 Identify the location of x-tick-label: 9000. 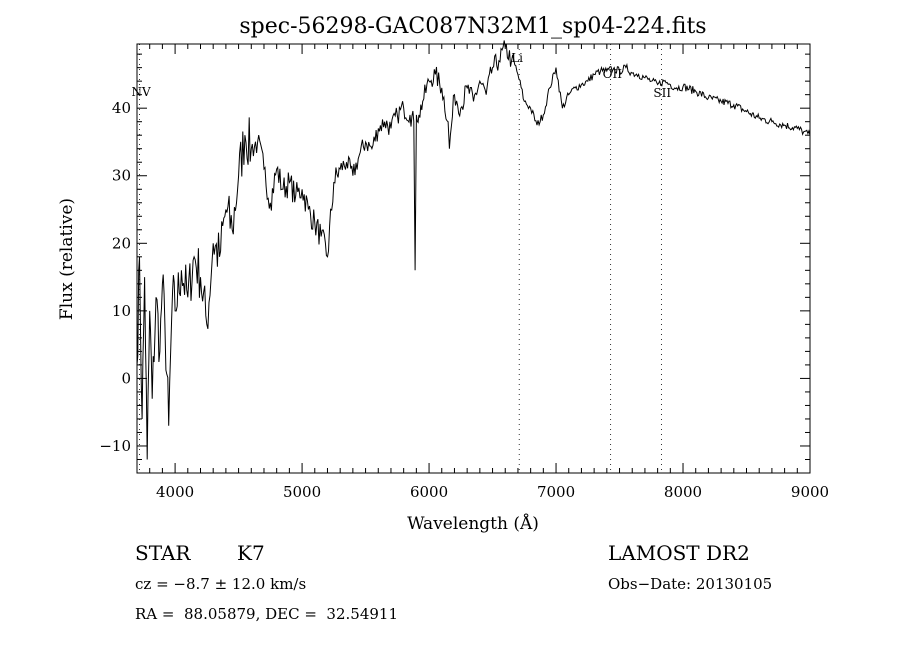
(810, 492).